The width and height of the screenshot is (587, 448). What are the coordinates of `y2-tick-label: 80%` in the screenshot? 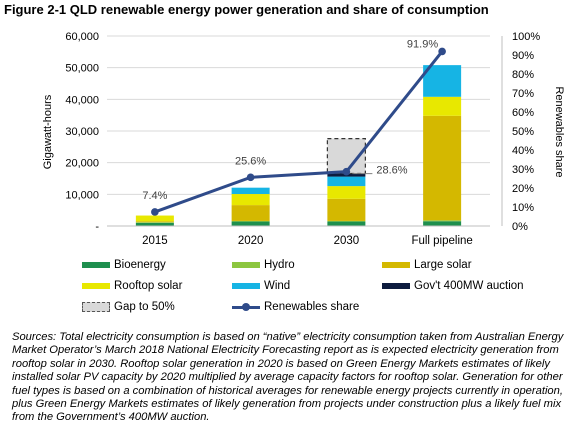 It's located at (523, 75).